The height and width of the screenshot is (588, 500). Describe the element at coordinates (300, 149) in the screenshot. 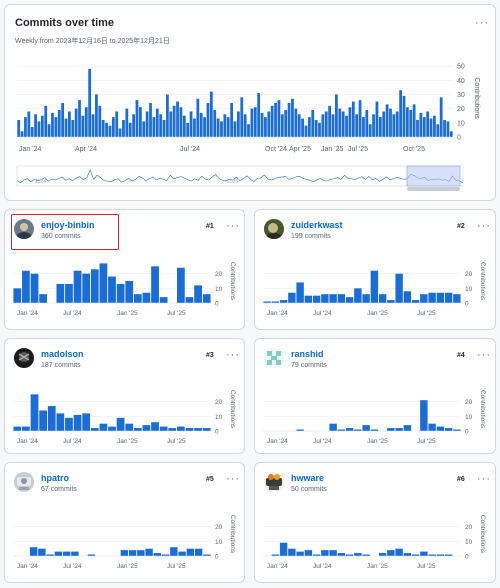

I see `x-tick-label: Apr '25` at that location.